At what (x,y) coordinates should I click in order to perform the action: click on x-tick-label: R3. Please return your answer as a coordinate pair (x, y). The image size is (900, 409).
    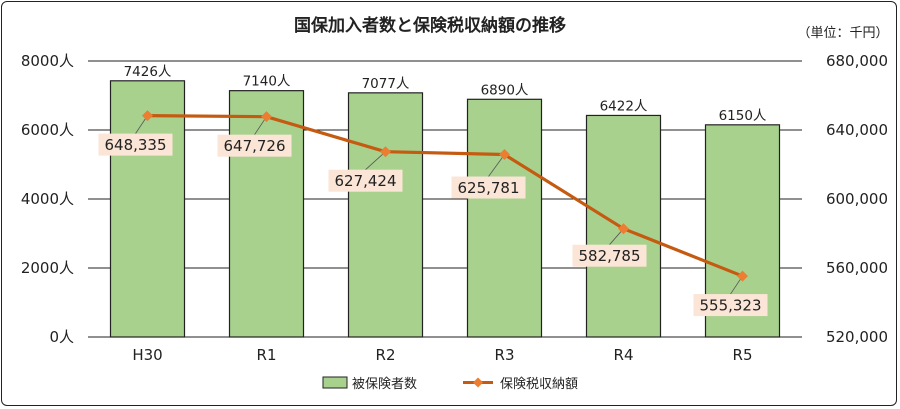
    Looking at the image, I should click on (505, 355).